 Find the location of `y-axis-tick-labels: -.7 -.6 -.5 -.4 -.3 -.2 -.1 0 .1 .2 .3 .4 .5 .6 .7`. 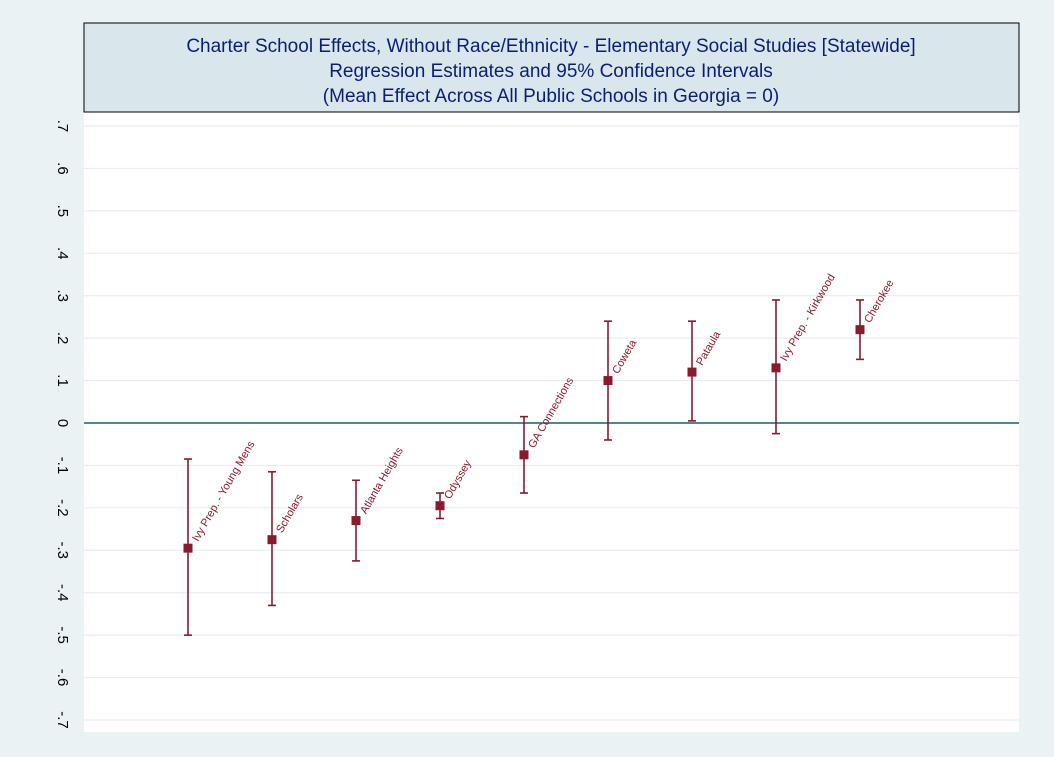

y-axis-tick-labels: -.7 -.6 -.5 -.4 -.3 -.2 -.1 0 .1 .2 .3 .4 .5 .6 .7 is located at coordinates (62, 424).